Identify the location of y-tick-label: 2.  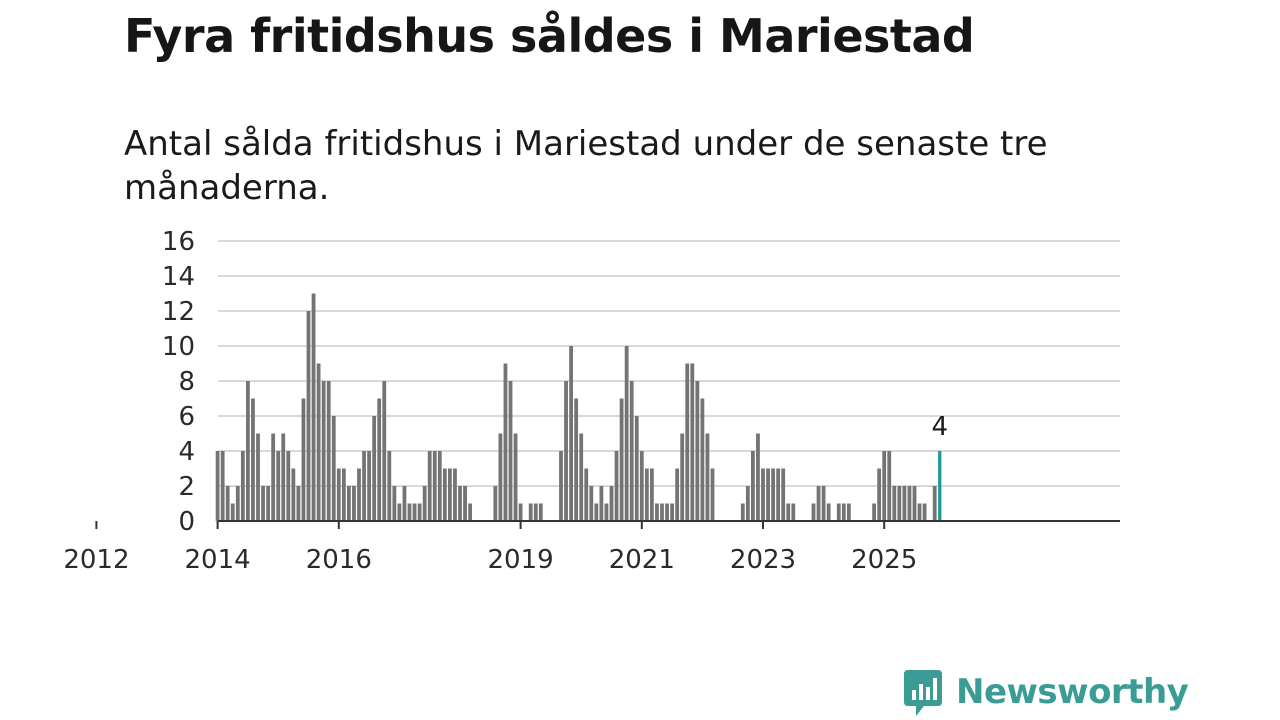
(186, 487).